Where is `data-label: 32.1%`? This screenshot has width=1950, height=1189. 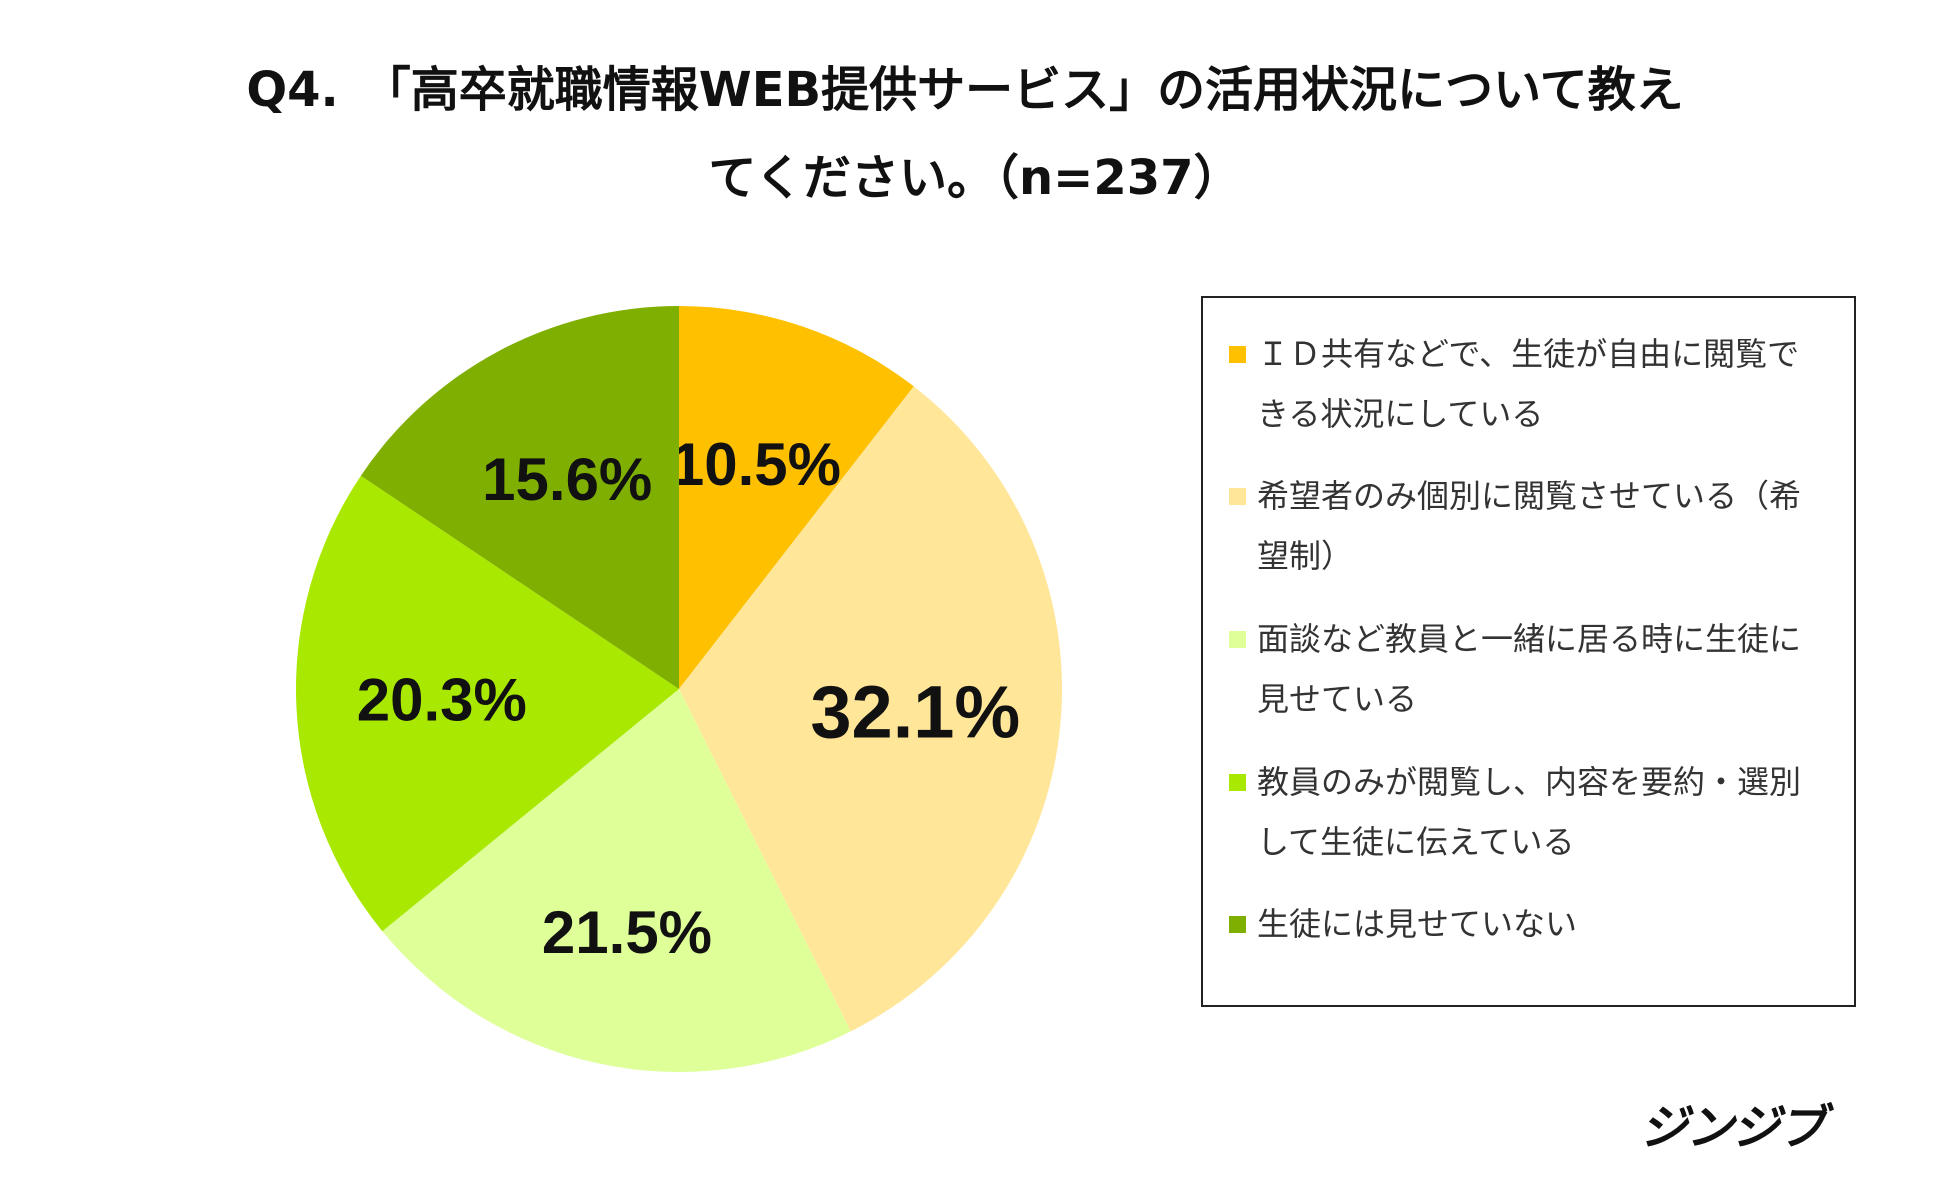 data-label: 32.1% is located at coordinates (915, 712).